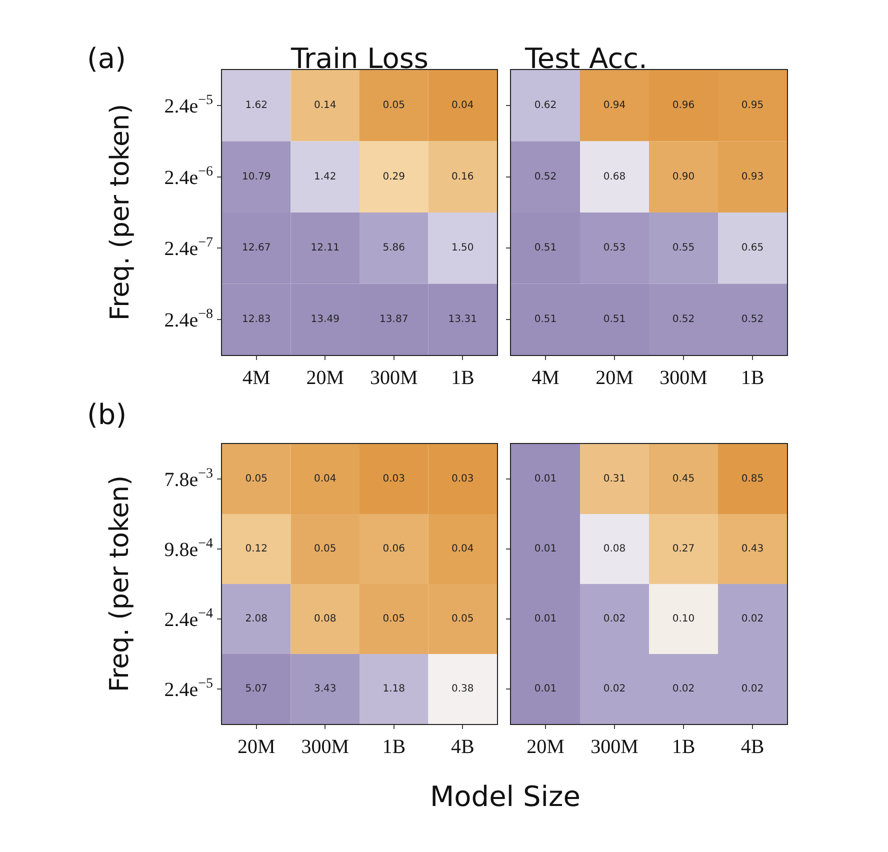 The height and width of the screenshot is (852, 888). What do you see at coordinates (394, 689) in the screenshot?
I see `data-label: 1.18` at bounding box center [394, 689].